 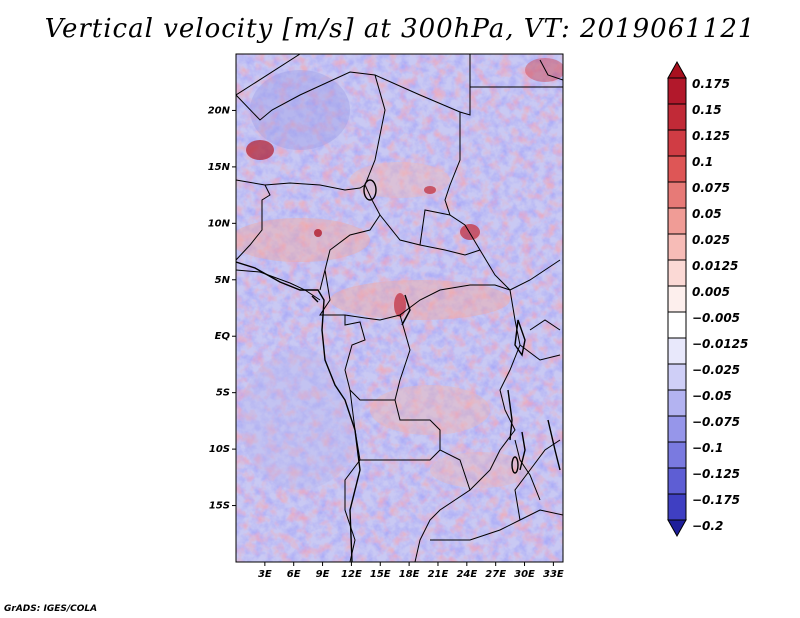 What do you see at coordinates (466, 574) in the screenshot?
I see `lon-tick-label: 24E` at bounding box center [466, 574].